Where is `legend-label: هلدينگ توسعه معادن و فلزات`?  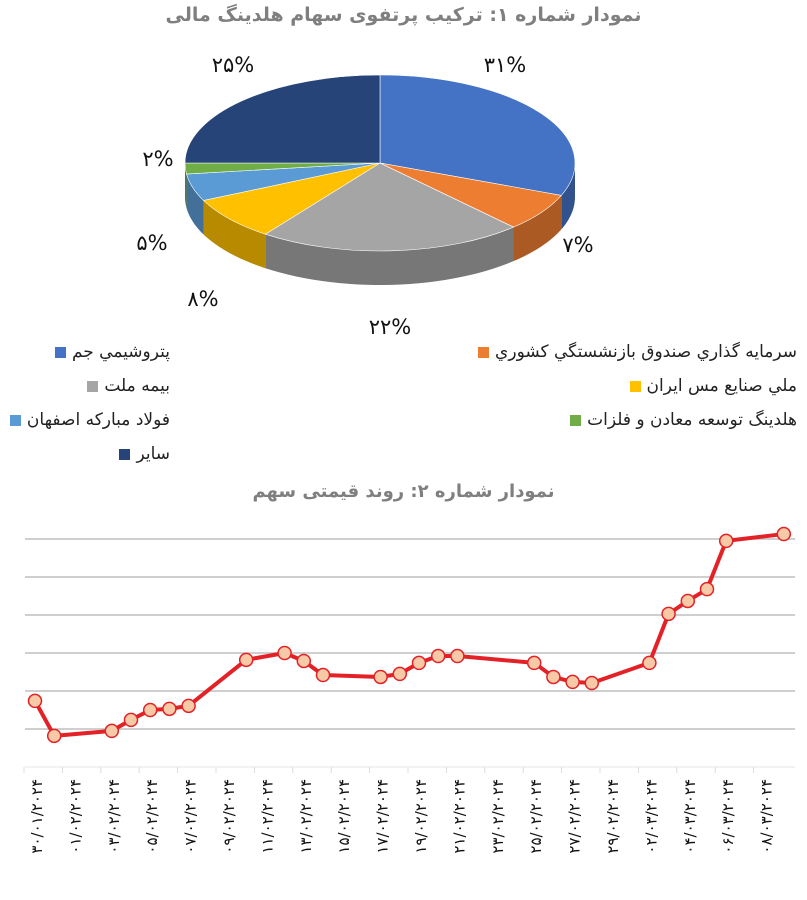
legend-label: هلدينگ توسعه معادن و فلزات is located at coordinates (692, 420).